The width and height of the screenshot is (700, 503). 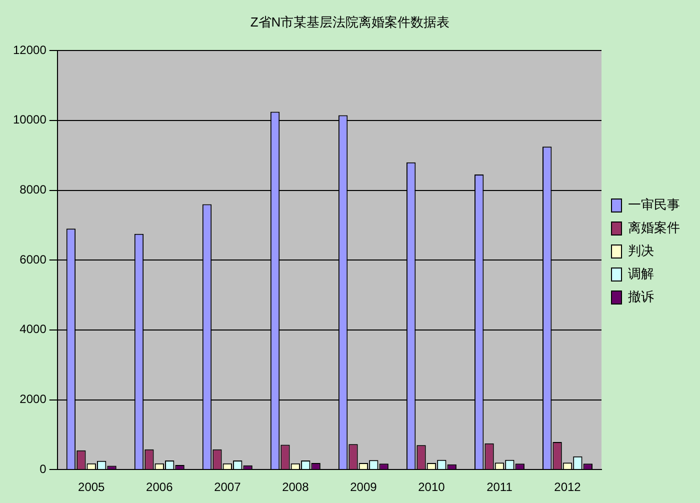 What do you see at coordinates (641, 296) in the screenshot?
I see `legend-label: 撤诉` at bounding box center [641, 296].